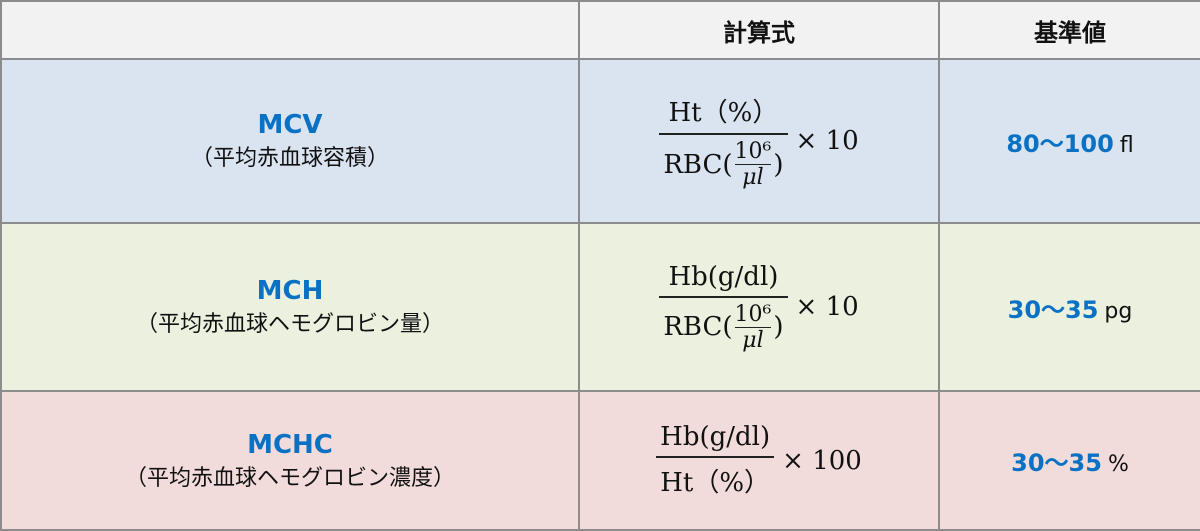 This screenshot has height=531, width=1200. Describe the element at coordinates (1069, 30) in the screenshot. I see `header-reference: 基準値` at that location.